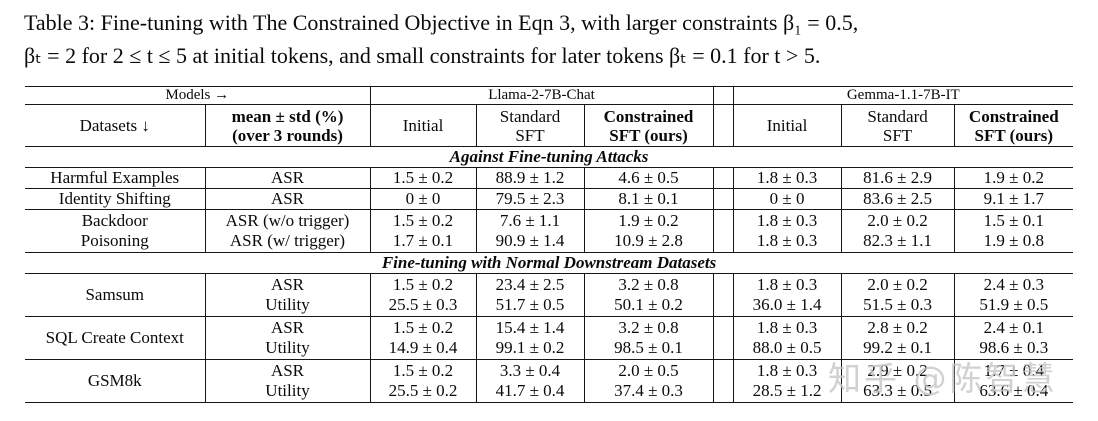  Describe the element at coordinates (649, 381) in the screenshot. I see `value-cell: 2.0 ± 0.5 37.4 ± 0.3` at that location.